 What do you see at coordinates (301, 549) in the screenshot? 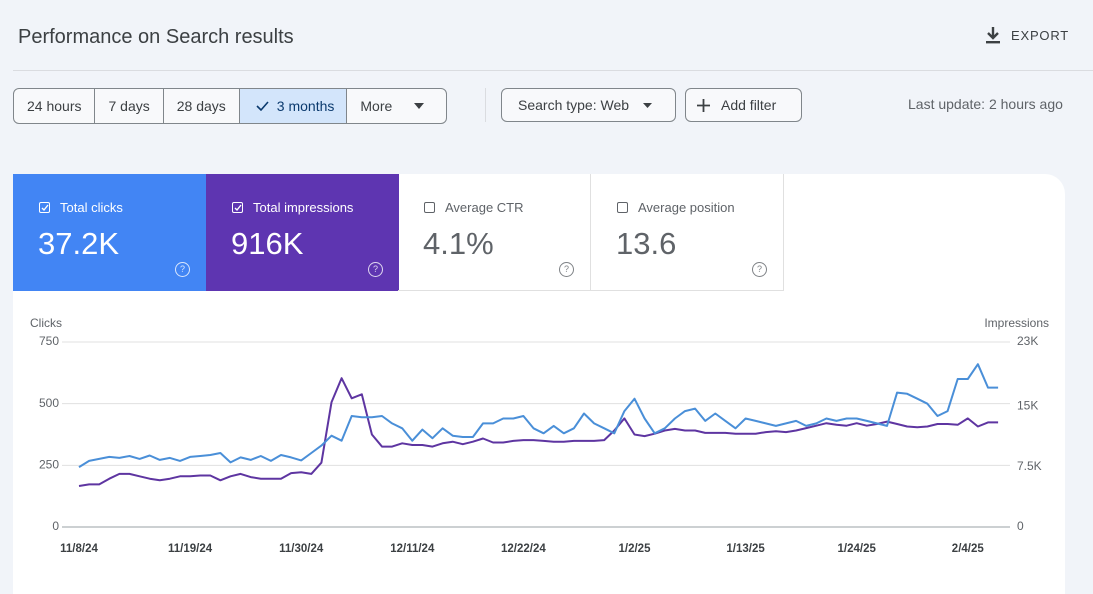
I see `x-tick-label: 11/30/24` at bounding box center [301, 549].